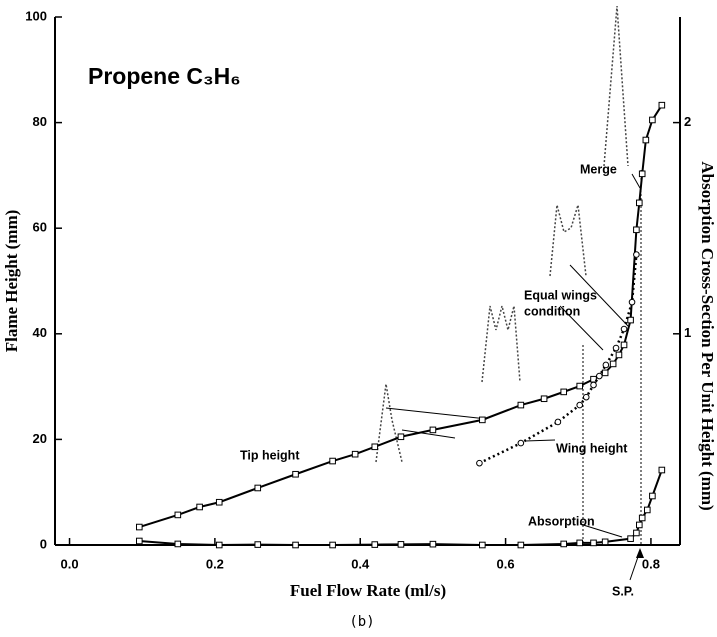  I want to click on annotation: Absorption, so click(561, 521).